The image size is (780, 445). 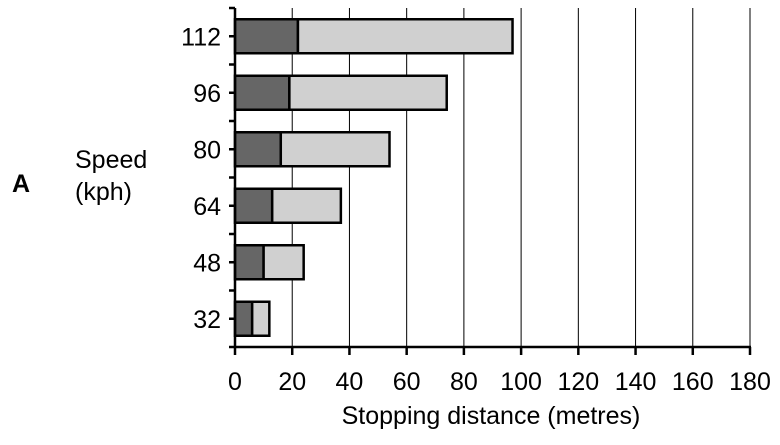 I want to click on x-tick-label-180: 180, so click(x=750, y=382).